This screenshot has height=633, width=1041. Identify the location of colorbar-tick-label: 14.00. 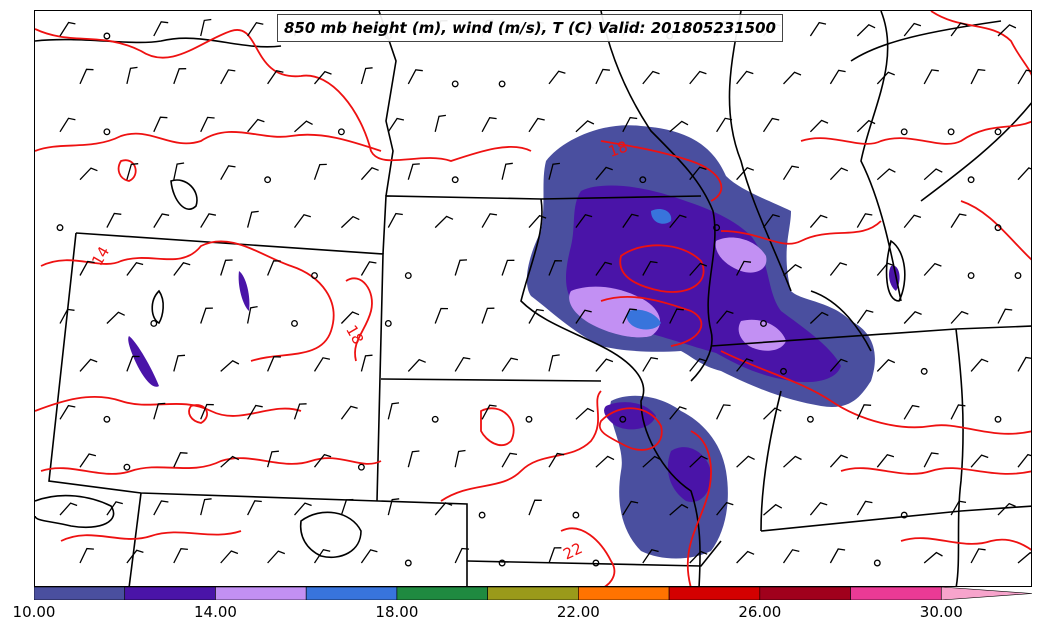
(215, 612).